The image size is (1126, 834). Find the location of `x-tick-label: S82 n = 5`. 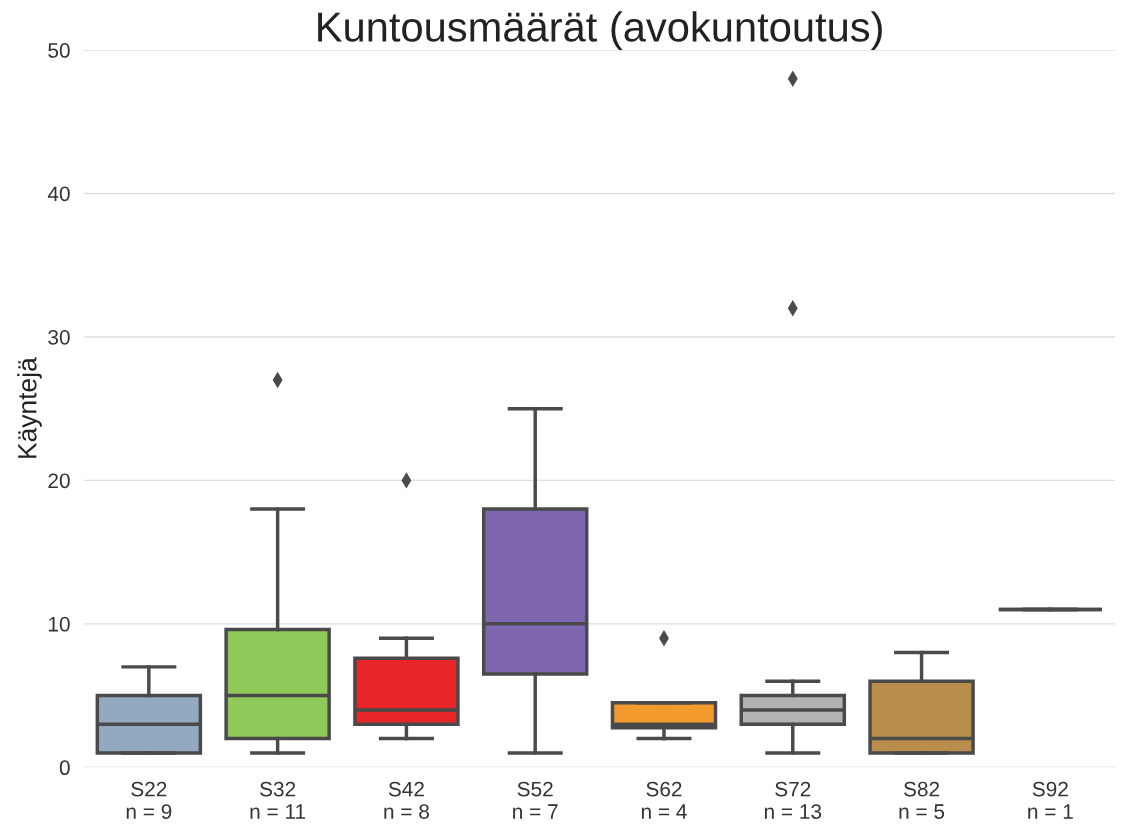

x-tick-label: S82 n = 5 is located at coordinates (922, 800).